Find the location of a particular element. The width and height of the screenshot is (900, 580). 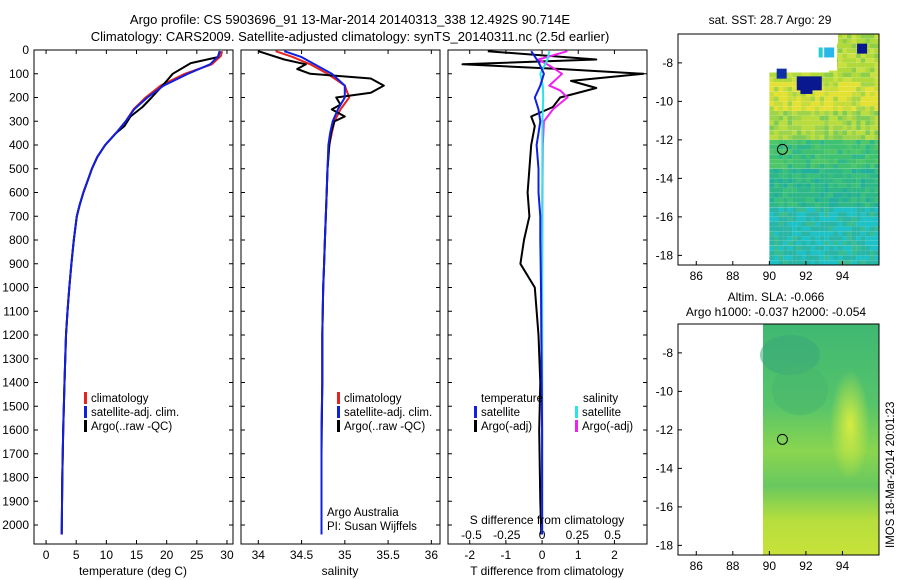

map-y-tick-label: -8 is located at coordinates (667, 353).